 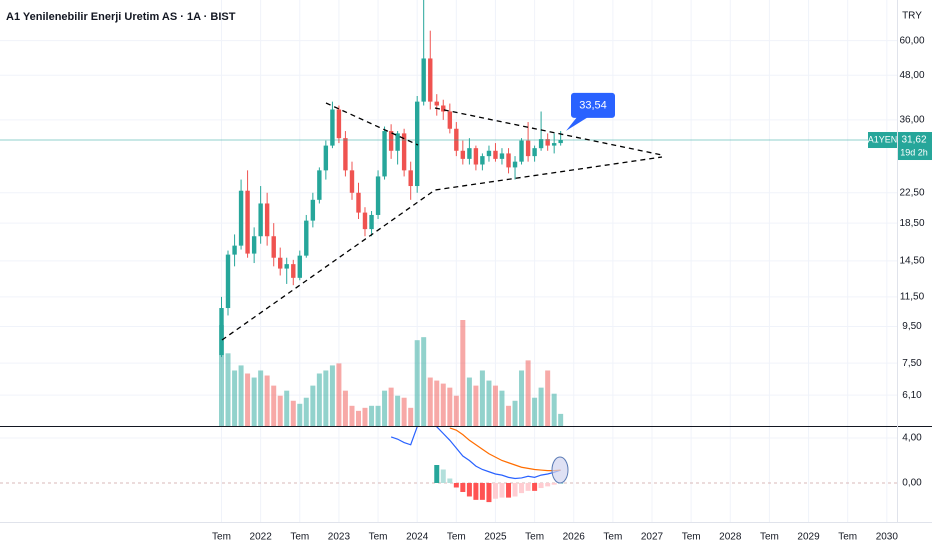 I want to click on y-tick-label: 7,50, so click(x=912, y=363).